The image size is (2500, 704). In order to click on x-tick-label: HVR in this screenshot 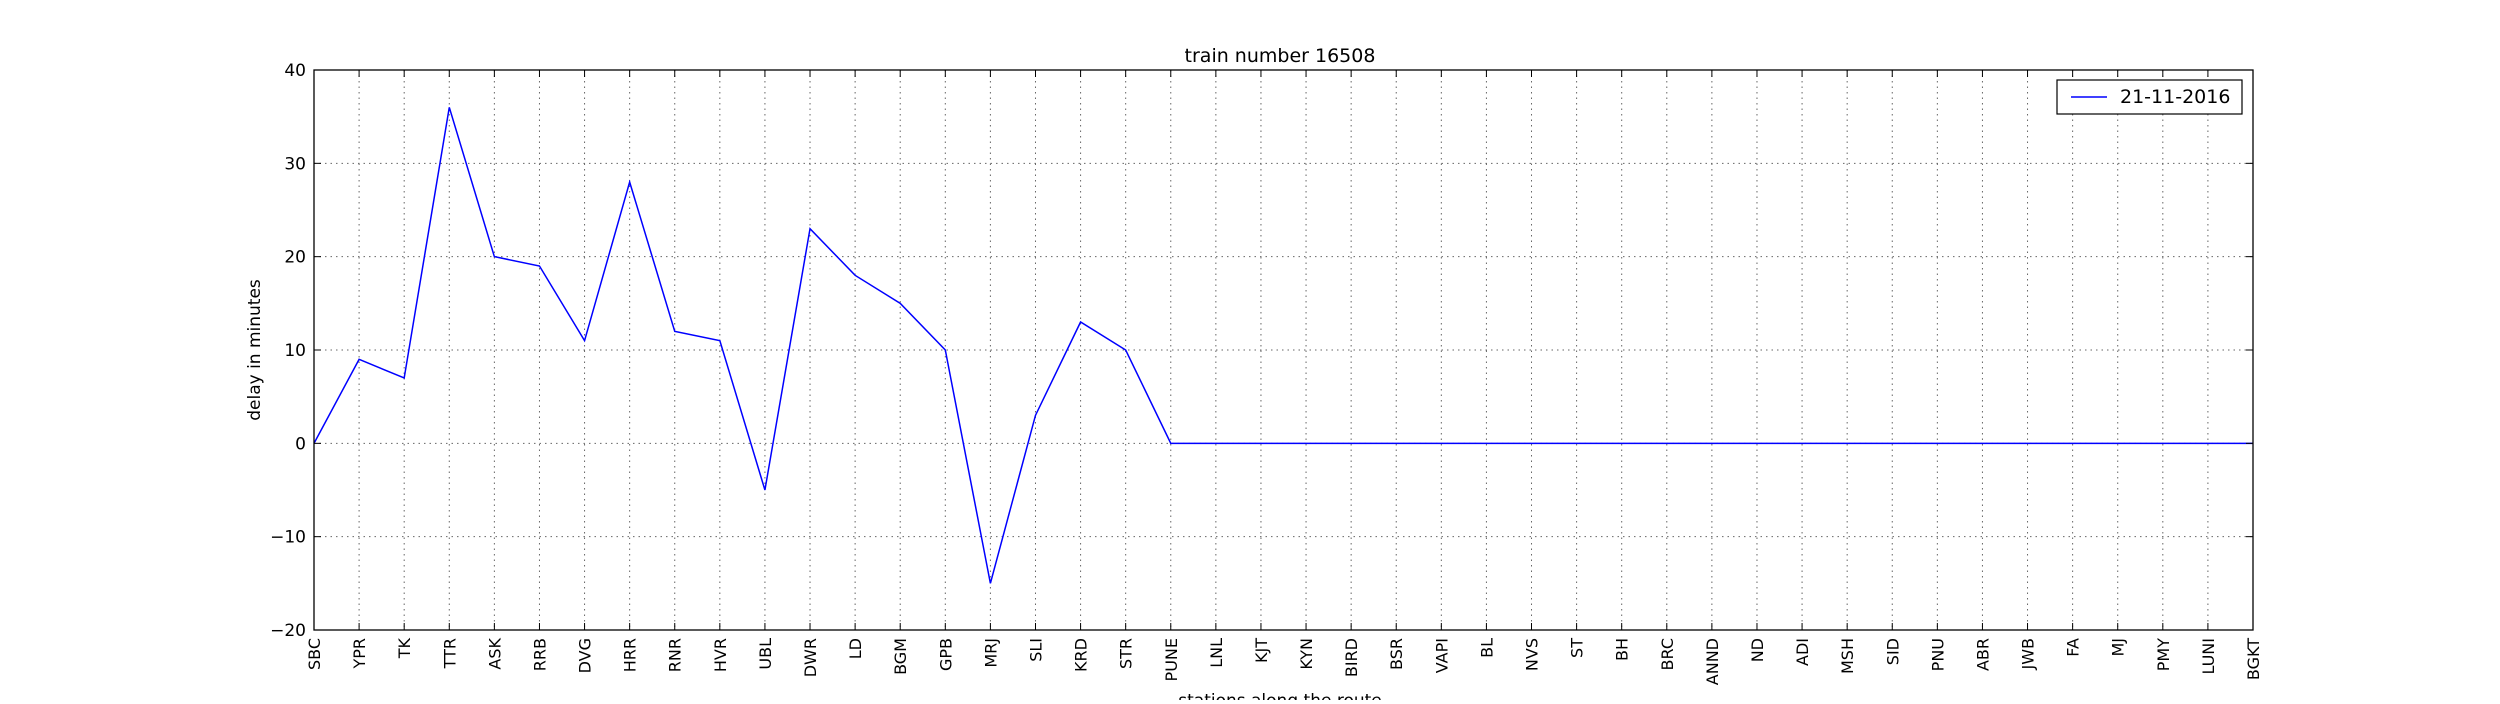, I will do `click(720, 655)`.